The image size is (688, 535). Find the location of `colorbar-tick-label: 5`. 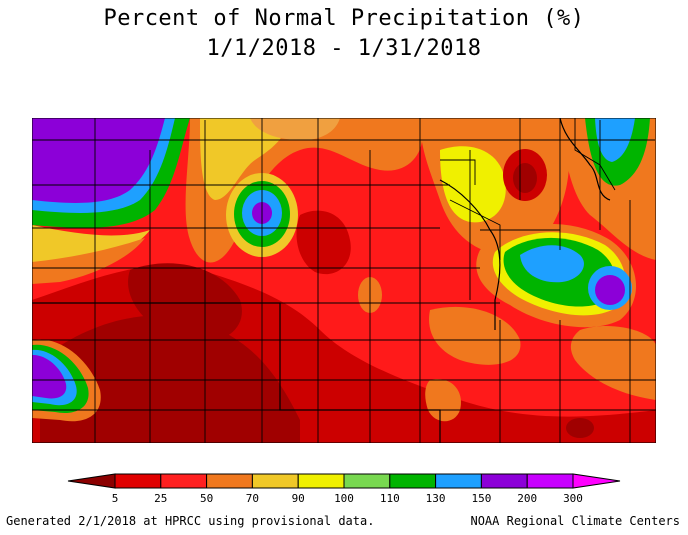

colorbar-tick-label: 5 is located at coordinates (115, 498).